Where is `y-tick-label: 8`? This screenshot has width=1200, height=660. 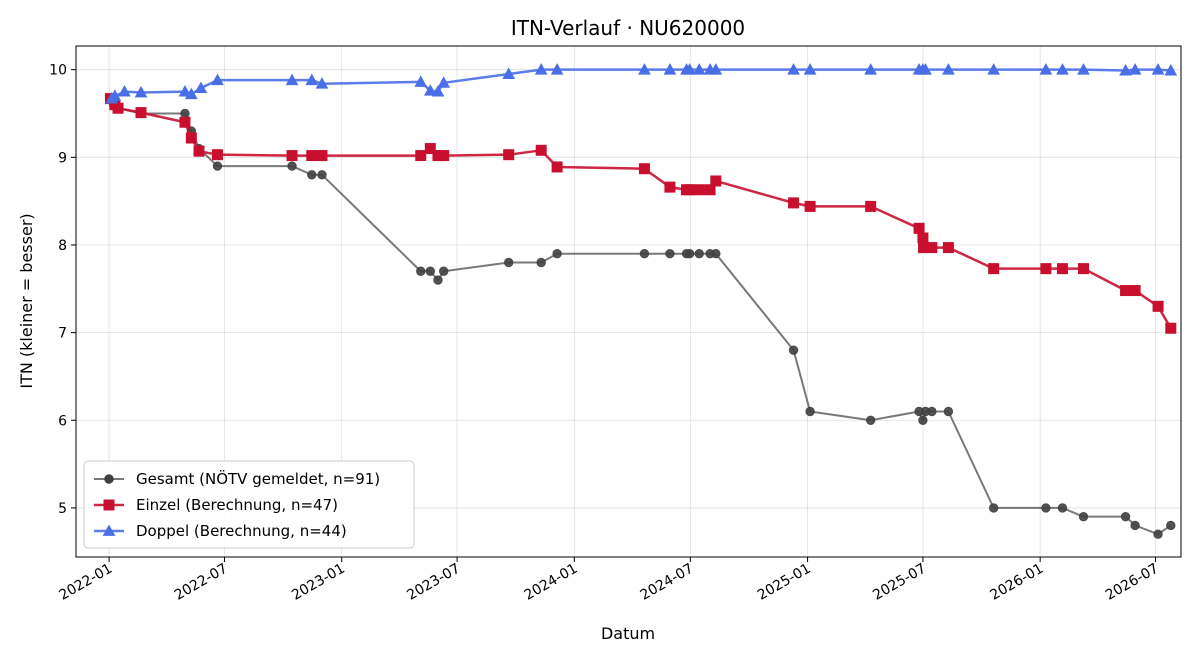 y-tick-label: 8 is located at coordinates (62, 246).